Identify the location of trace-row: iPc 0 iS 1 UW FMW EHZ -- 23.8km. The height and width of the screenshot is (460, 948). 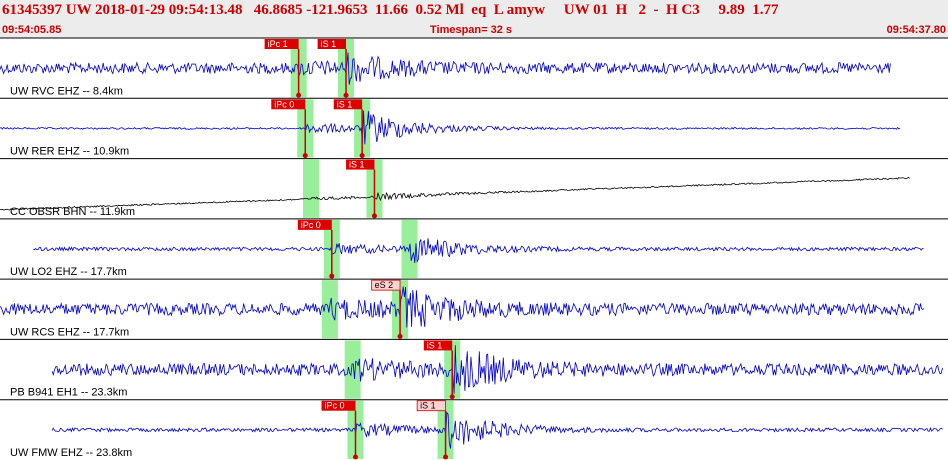
(474, 429).